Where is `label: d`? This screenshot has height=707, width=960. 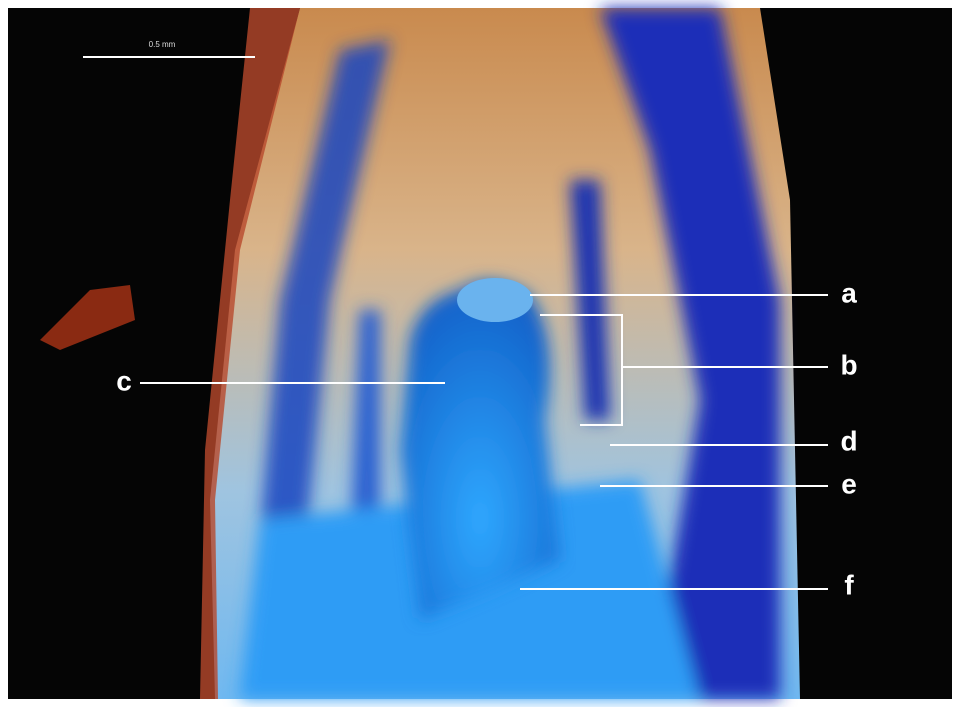 label: d is located at coordinates (848, 440).